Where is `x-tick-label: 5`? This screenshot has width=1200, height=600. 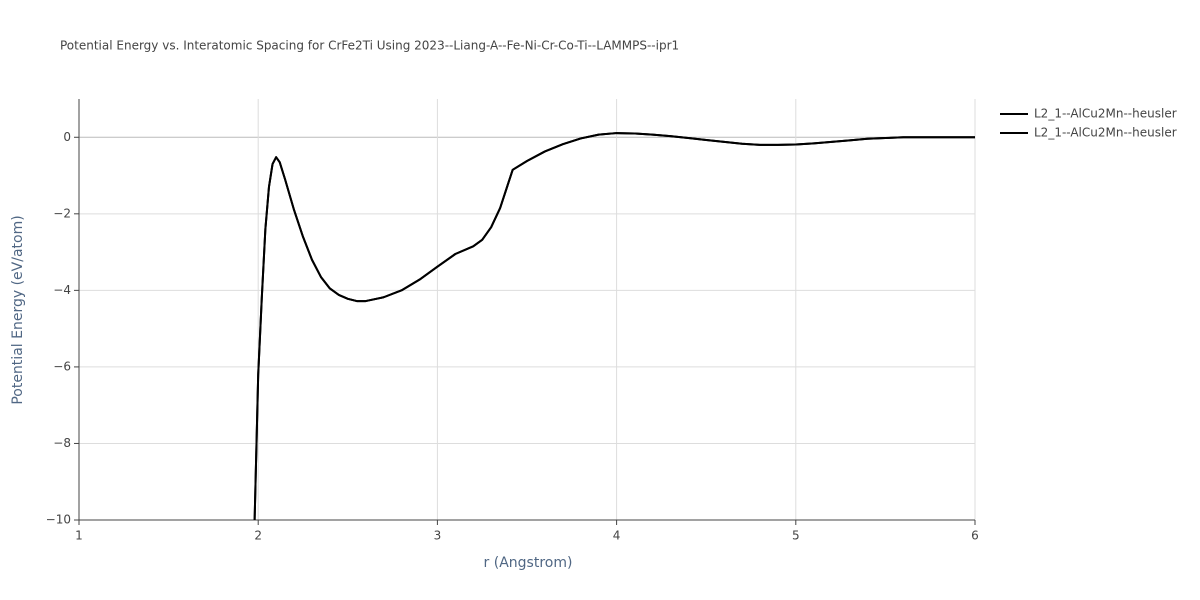
x-tick-label: 5 is located at coordinates (796, 536).